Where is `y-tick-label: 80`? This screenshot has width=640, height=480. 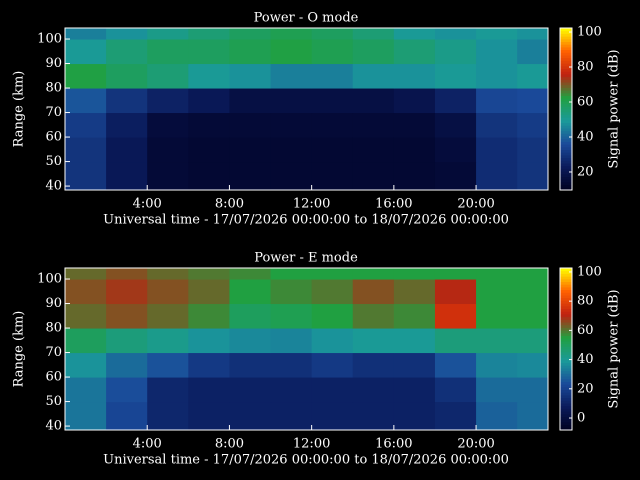 y-tick-label: 80 is located at coordinates (53, 88).